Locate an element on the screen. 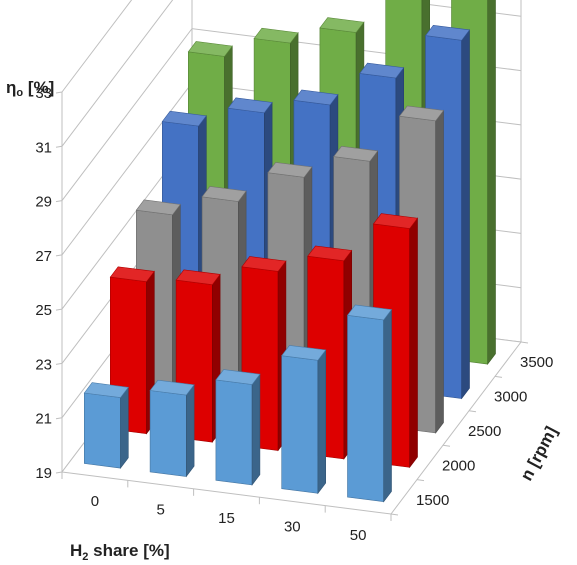 This screenshot has height=565, width=577. x-tick-label: 30 is located at coordinates (292, 526).